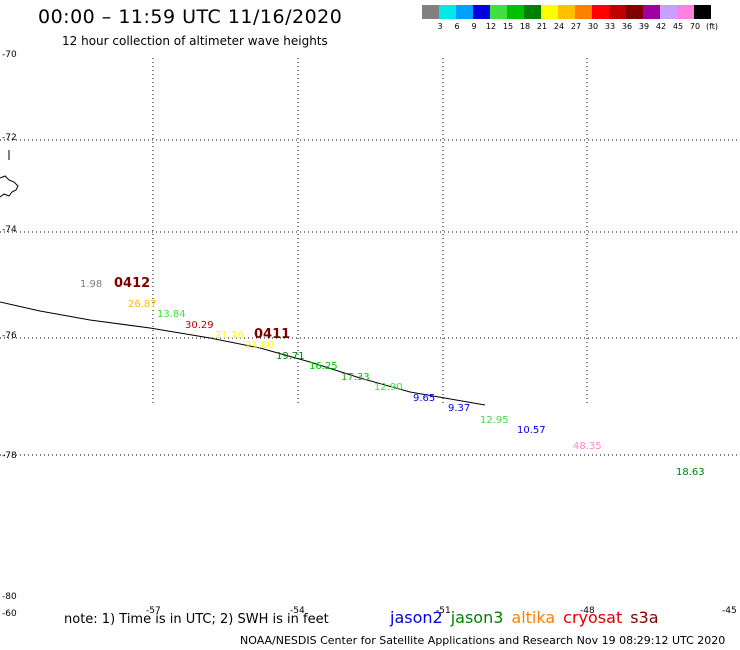  I want to click on colorbar-label: 3, so click(440, 26).